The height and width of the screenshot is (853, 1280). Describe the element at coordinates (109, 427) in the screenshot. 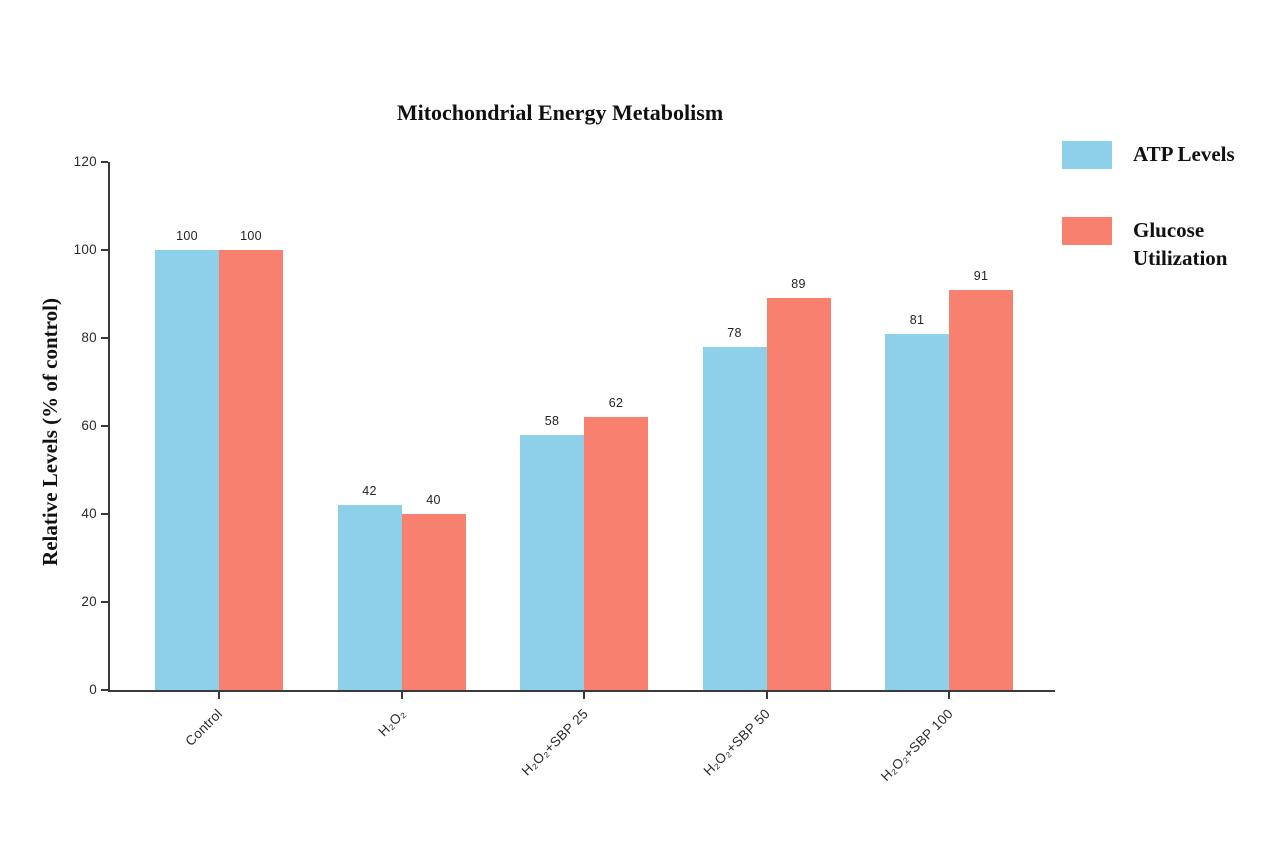

I see `y-axis` at that location.